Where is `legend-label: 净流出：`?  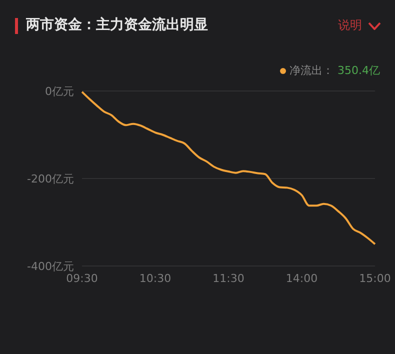
legend-label: 净流出： is located at coordinates (312, 70).